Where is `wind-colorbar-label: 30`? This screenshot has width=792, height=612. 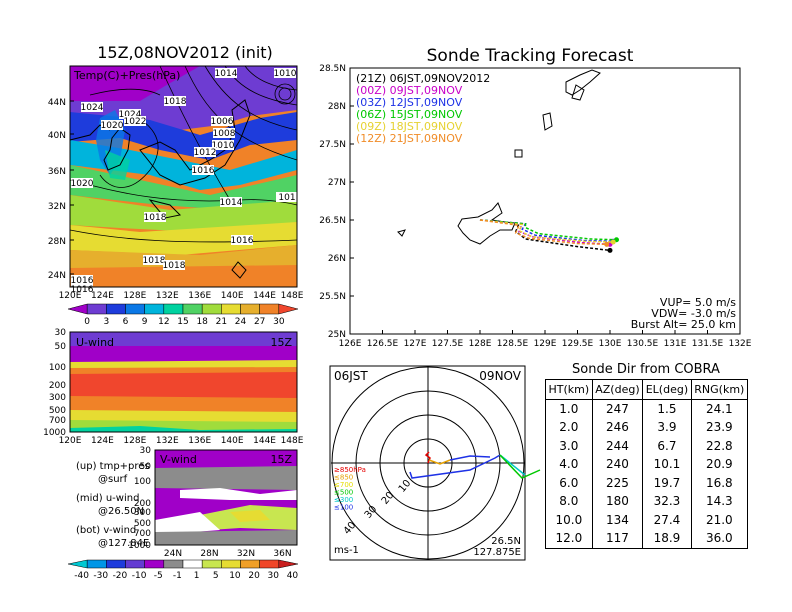
wind-colorbar-label: 30 is located at coordinates (274, 576).